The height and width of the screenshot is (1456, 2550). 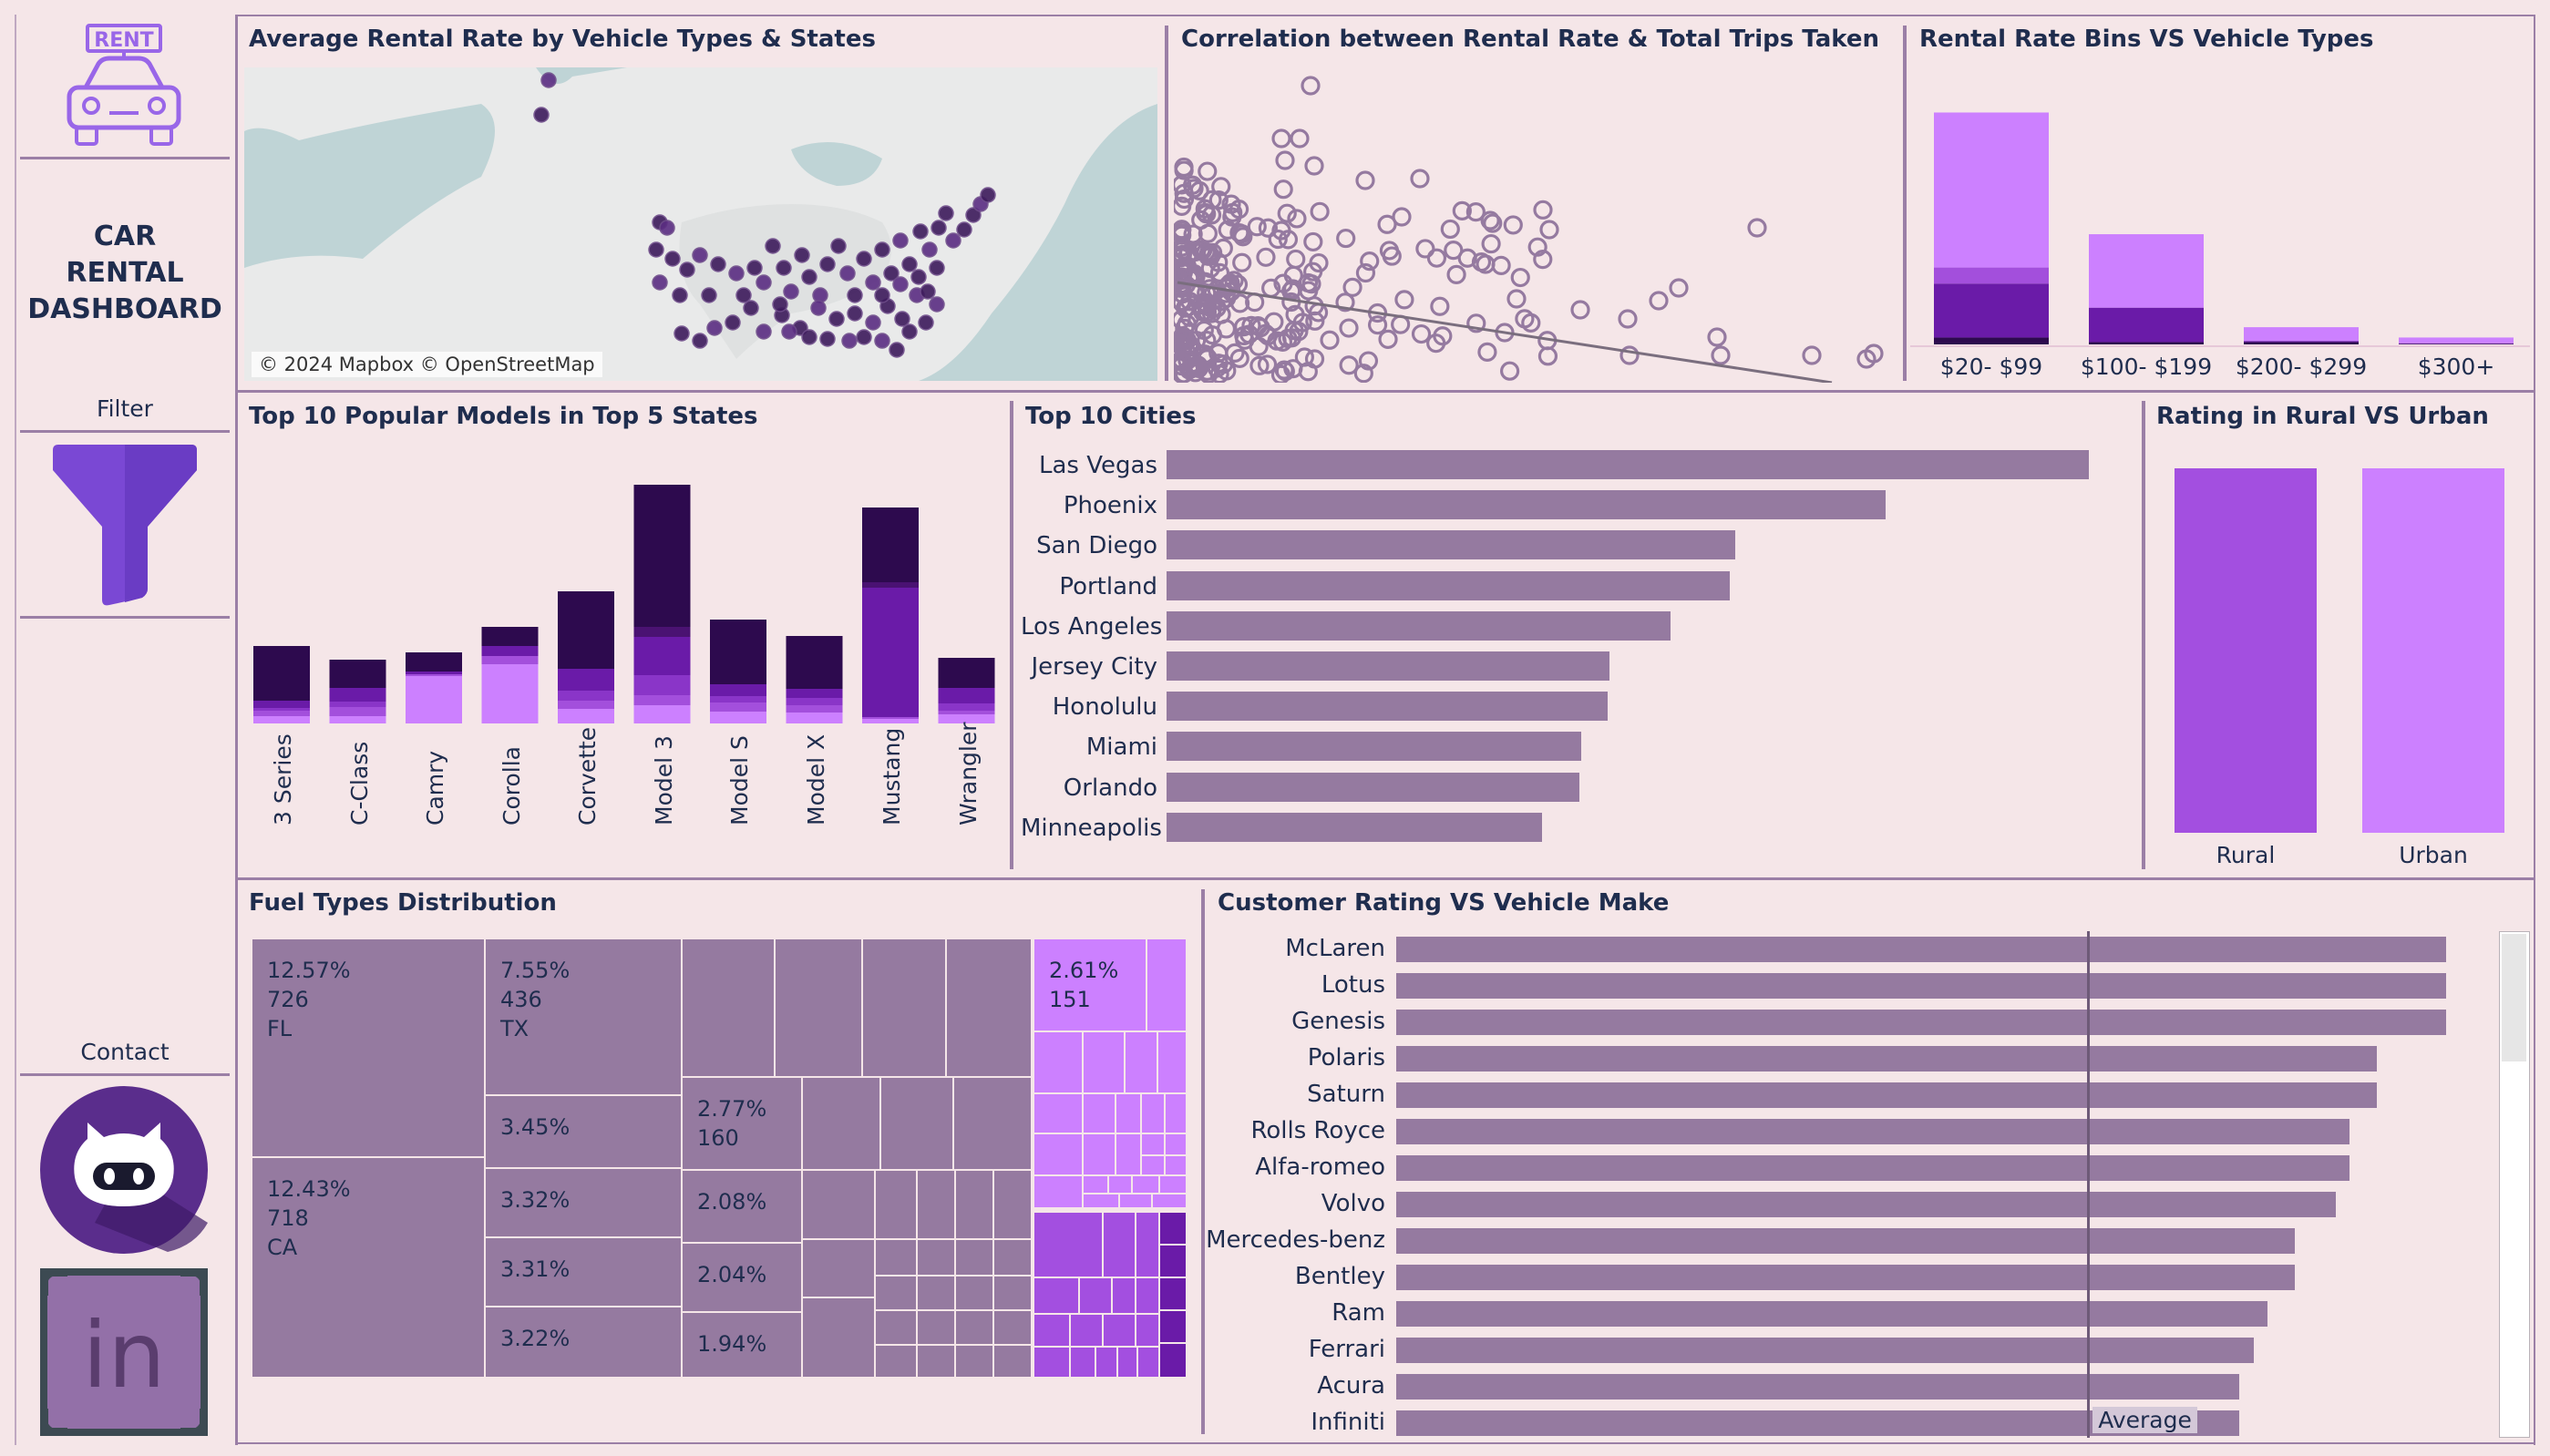 I want to click on github-button, so click(x=124, y=1170).